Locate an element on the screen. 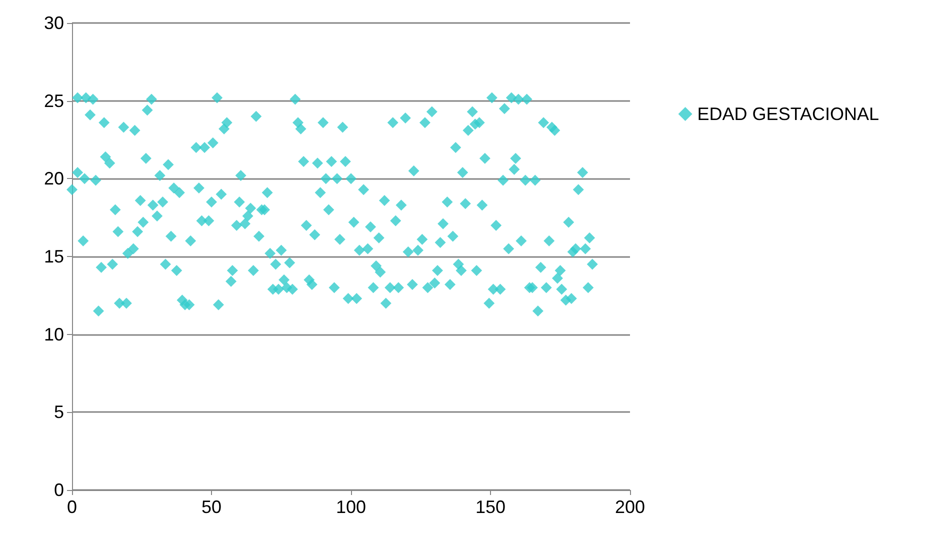  y-tick-label: 10 is located at coordinates (54, 334).